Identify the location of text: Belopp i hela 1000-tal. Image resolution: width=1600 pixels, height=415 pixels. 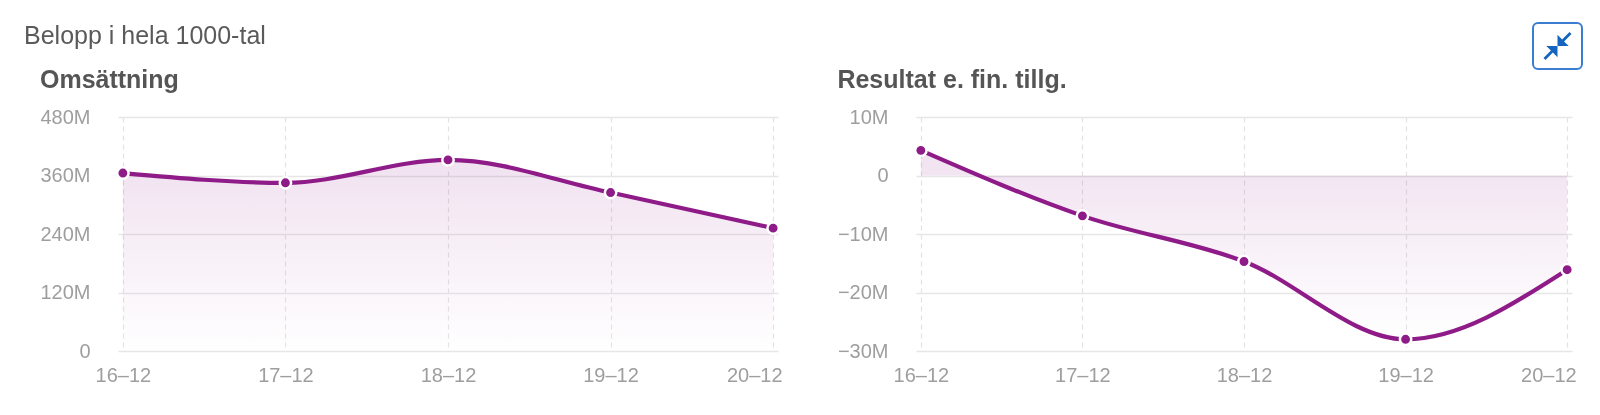
(145, 35).